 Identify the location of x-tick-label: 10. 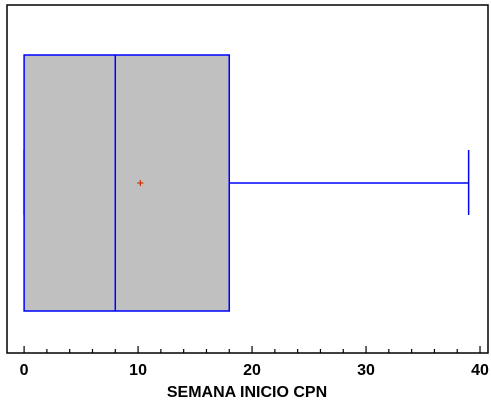
(138, 370).